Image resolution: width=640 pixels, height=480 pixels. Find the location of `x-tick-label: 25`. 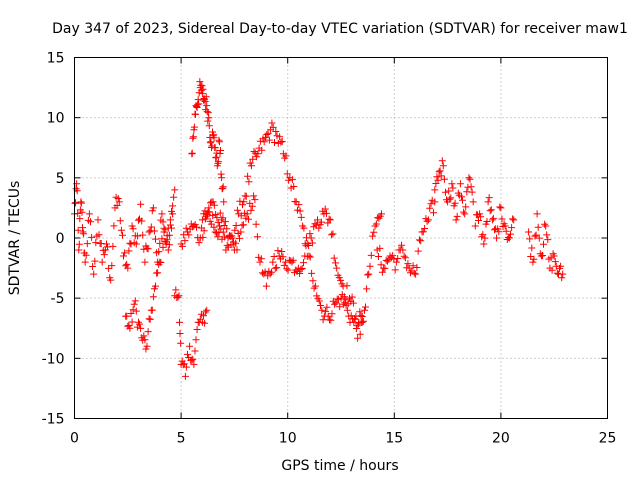

x-tick-label: 25 is located at coordinates (608, 439).